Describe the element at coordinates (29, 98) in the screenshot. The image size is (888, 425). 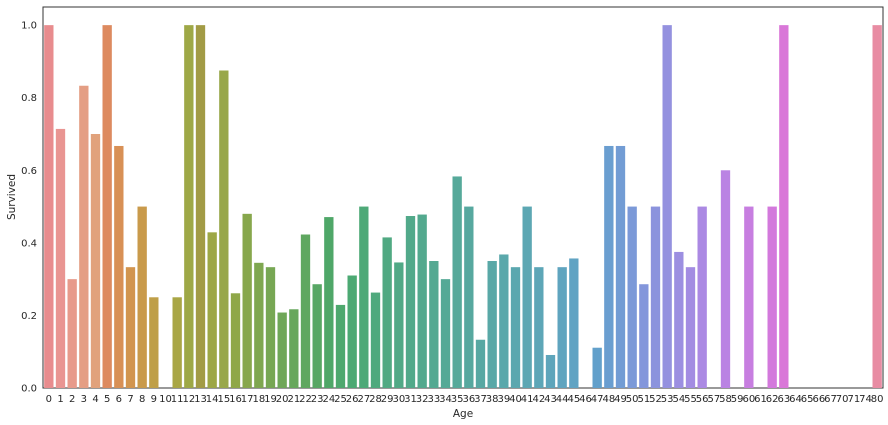
I see `y-tick-label: 0.8` at that location.